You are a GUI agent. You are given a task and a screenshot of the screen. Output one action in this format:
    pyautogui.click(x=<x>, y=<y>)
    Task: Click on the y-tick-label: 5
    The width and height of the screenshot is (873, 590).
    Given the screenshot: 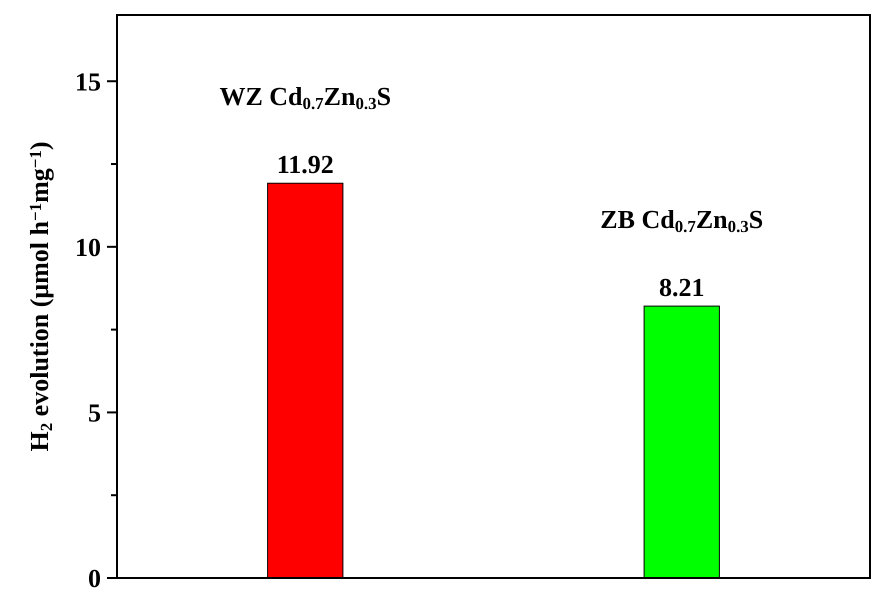 What is the action you would take?
    pyautogui.click(x=94, y=413)
    